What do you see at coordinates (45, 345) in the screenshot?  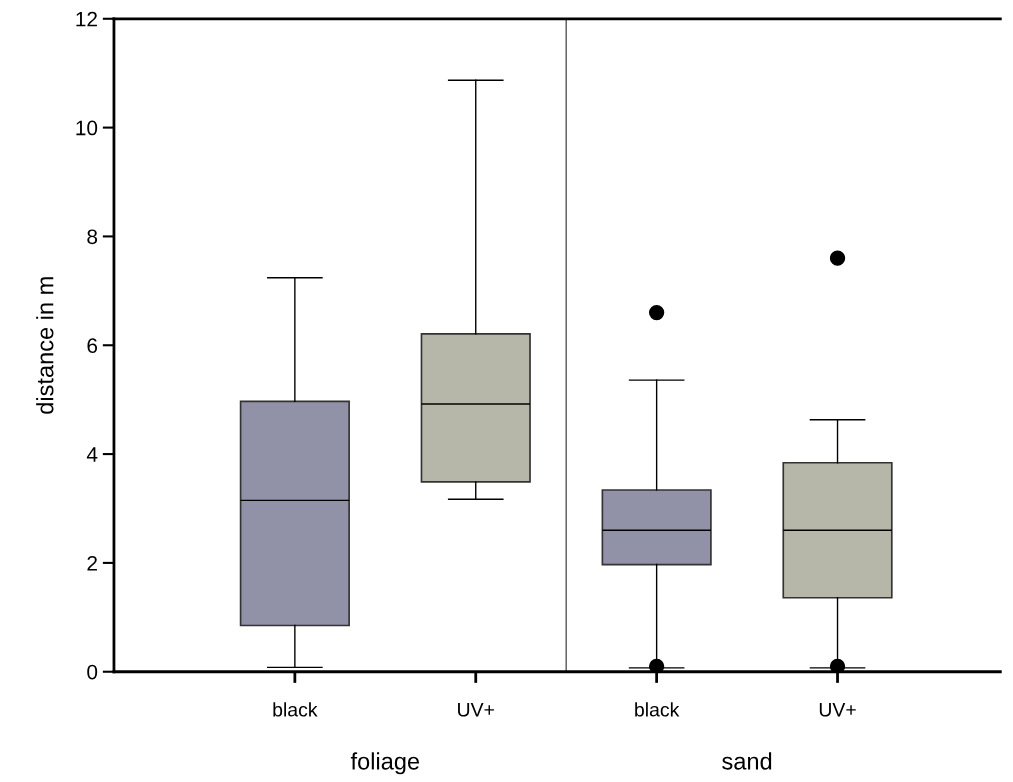 I see `y-axis-title: distance in m` at bounding box center [45, 345].